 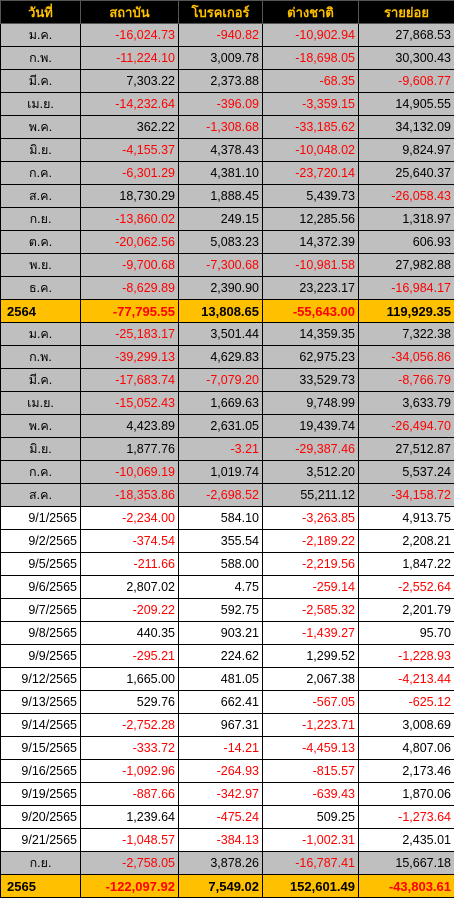 What do you see at coordinates (221, 518) in the screenshot?
I see `cell-broker: 584.10` at bounding box center [221, 518].